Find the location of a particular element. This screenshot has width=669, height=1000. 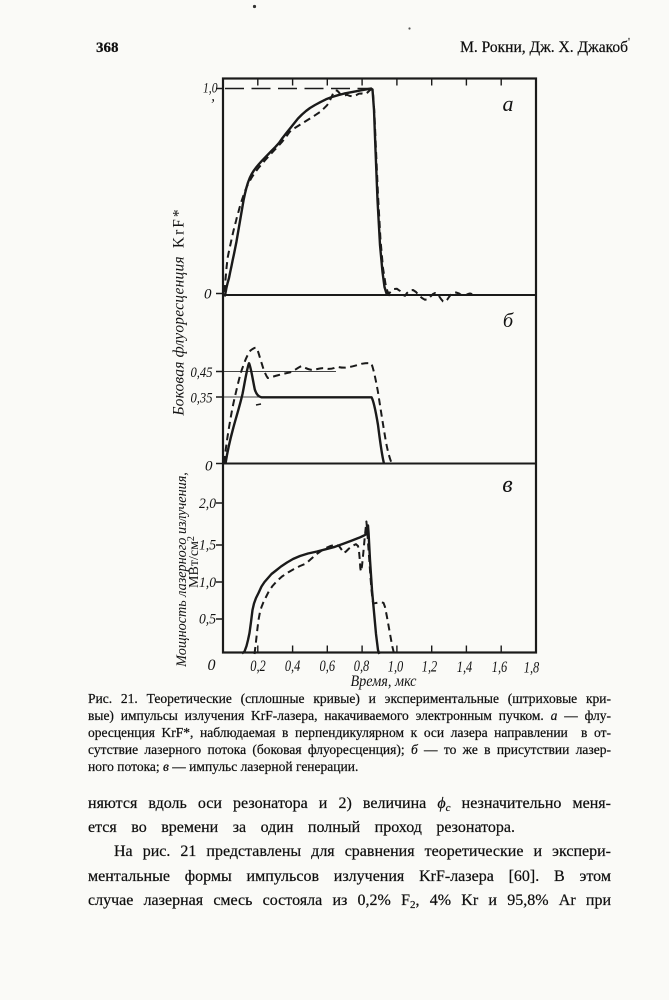

svg-text: Время, мкс is located at coordinates (384, 681).